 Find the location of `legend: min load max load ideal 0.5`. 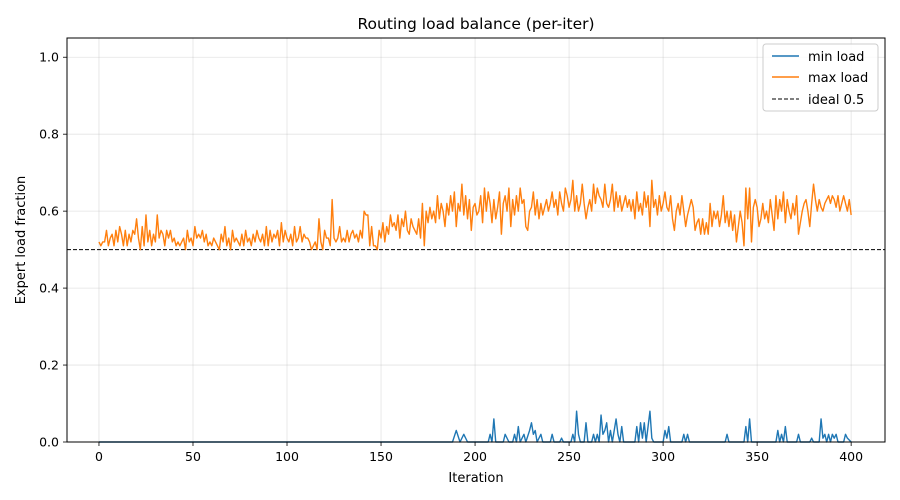

legend: min load max load ideal 0.5 is located at coordinates (820, 77).